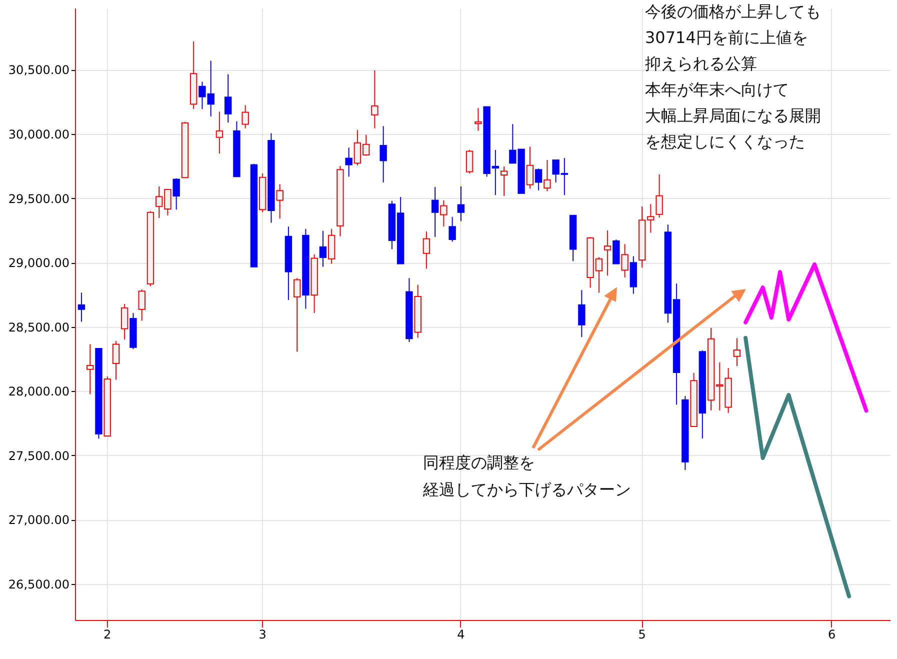  I want to click on y-tick-label: 28,000.00, so click(39, 391).